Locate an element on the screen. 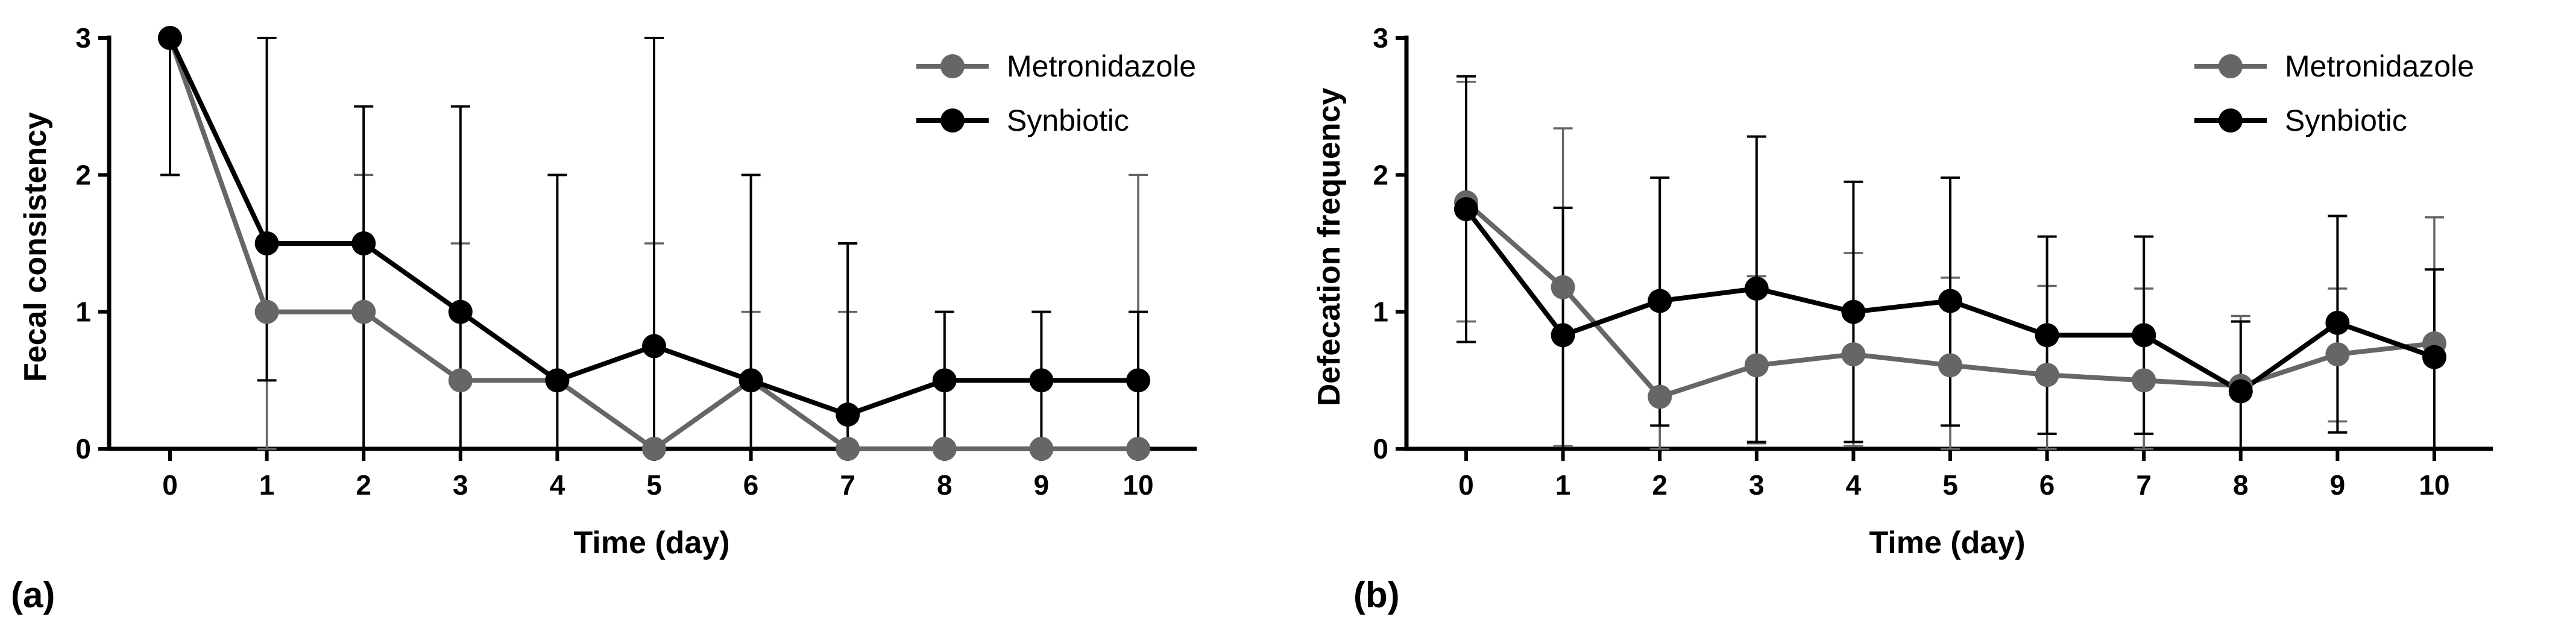 The width and height of the screenshot is (2576, 632). panel-b-x-axis-title: Time (day) is located at coordinates (1947, 542).